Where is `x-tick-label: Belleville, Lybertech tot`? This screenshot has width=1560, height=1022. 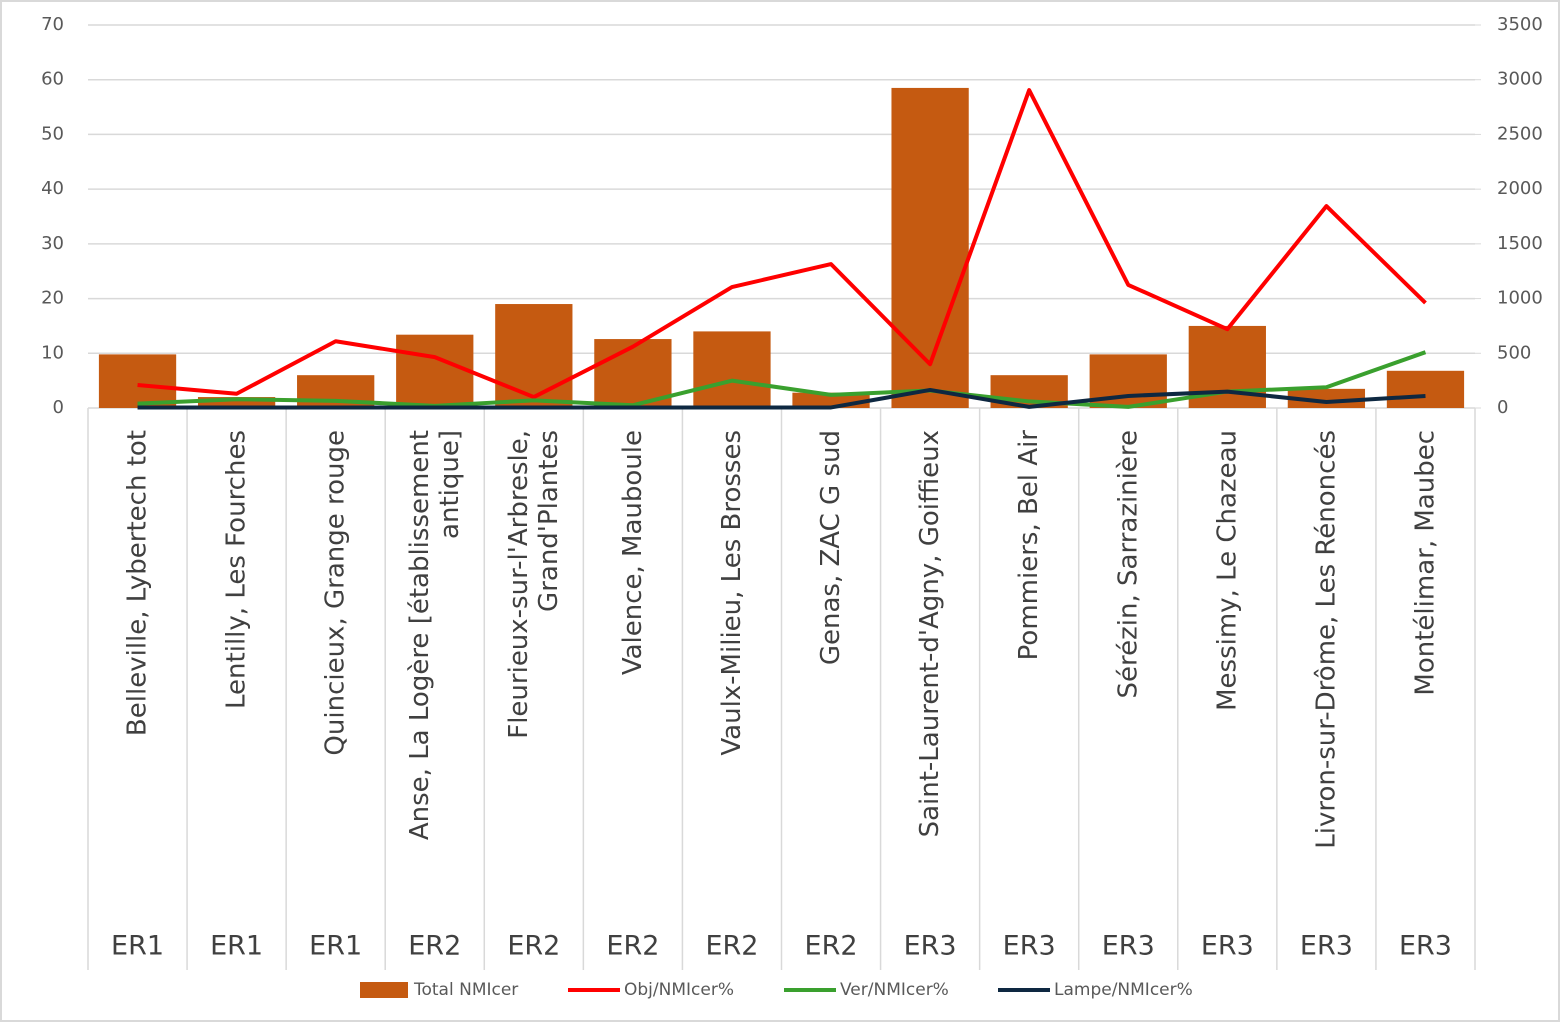
x-tick-label: Belleville, Lybertech tot is located at coordinates (137, 583).